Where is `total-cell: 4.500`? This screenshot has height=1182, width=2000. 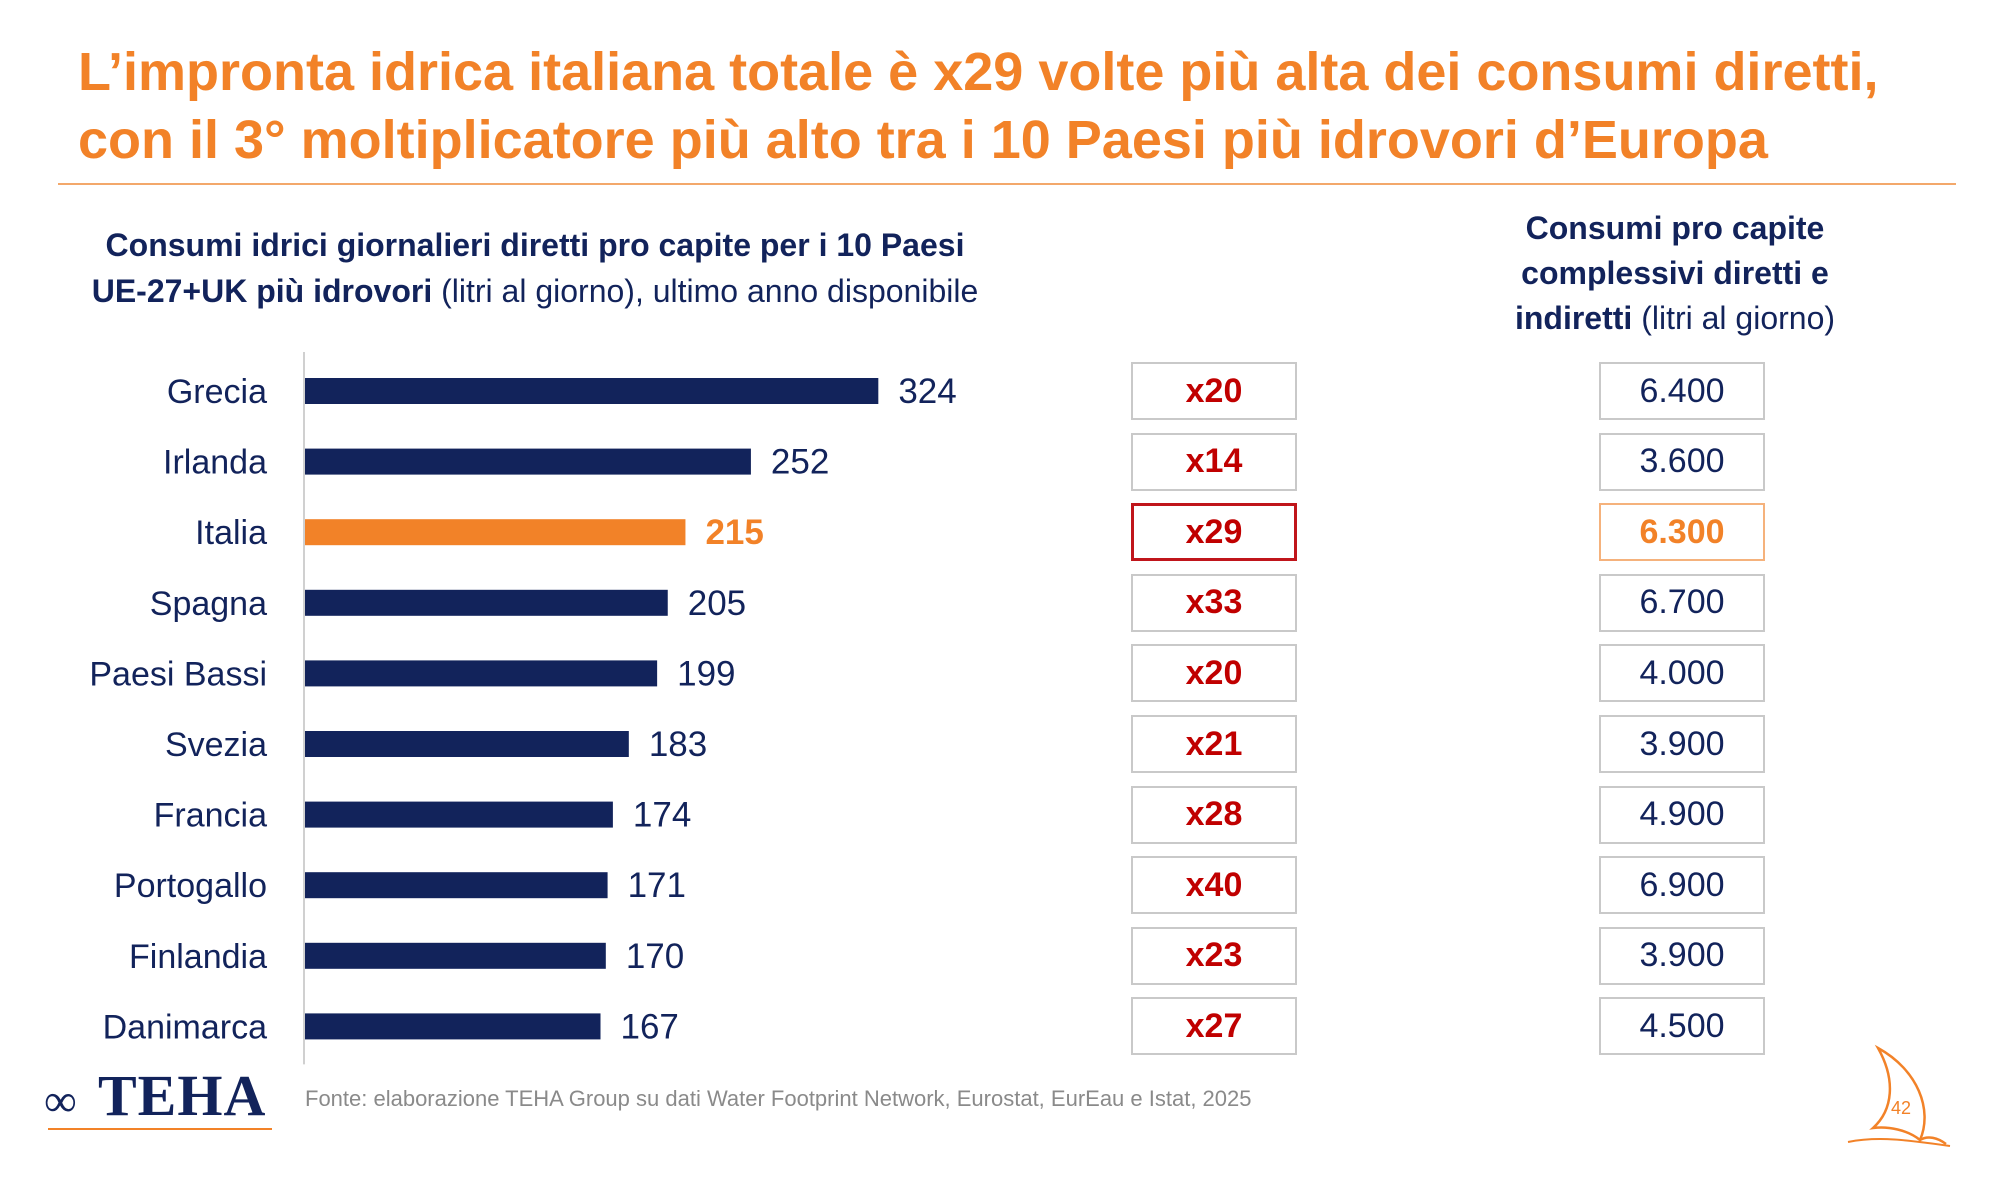 total-cell: 4.500 is located at coordinates (1682, 1026).